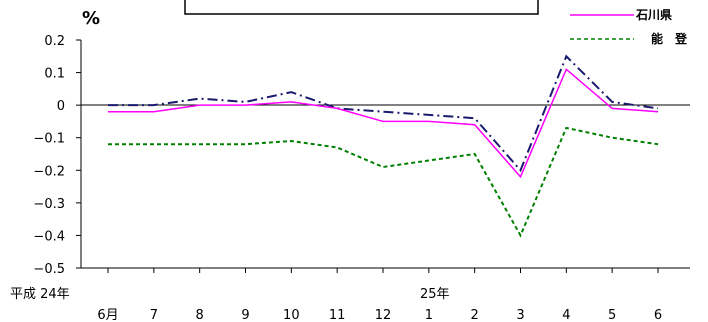  I want to click on x-tick-label: 6月, so click(107, 315).